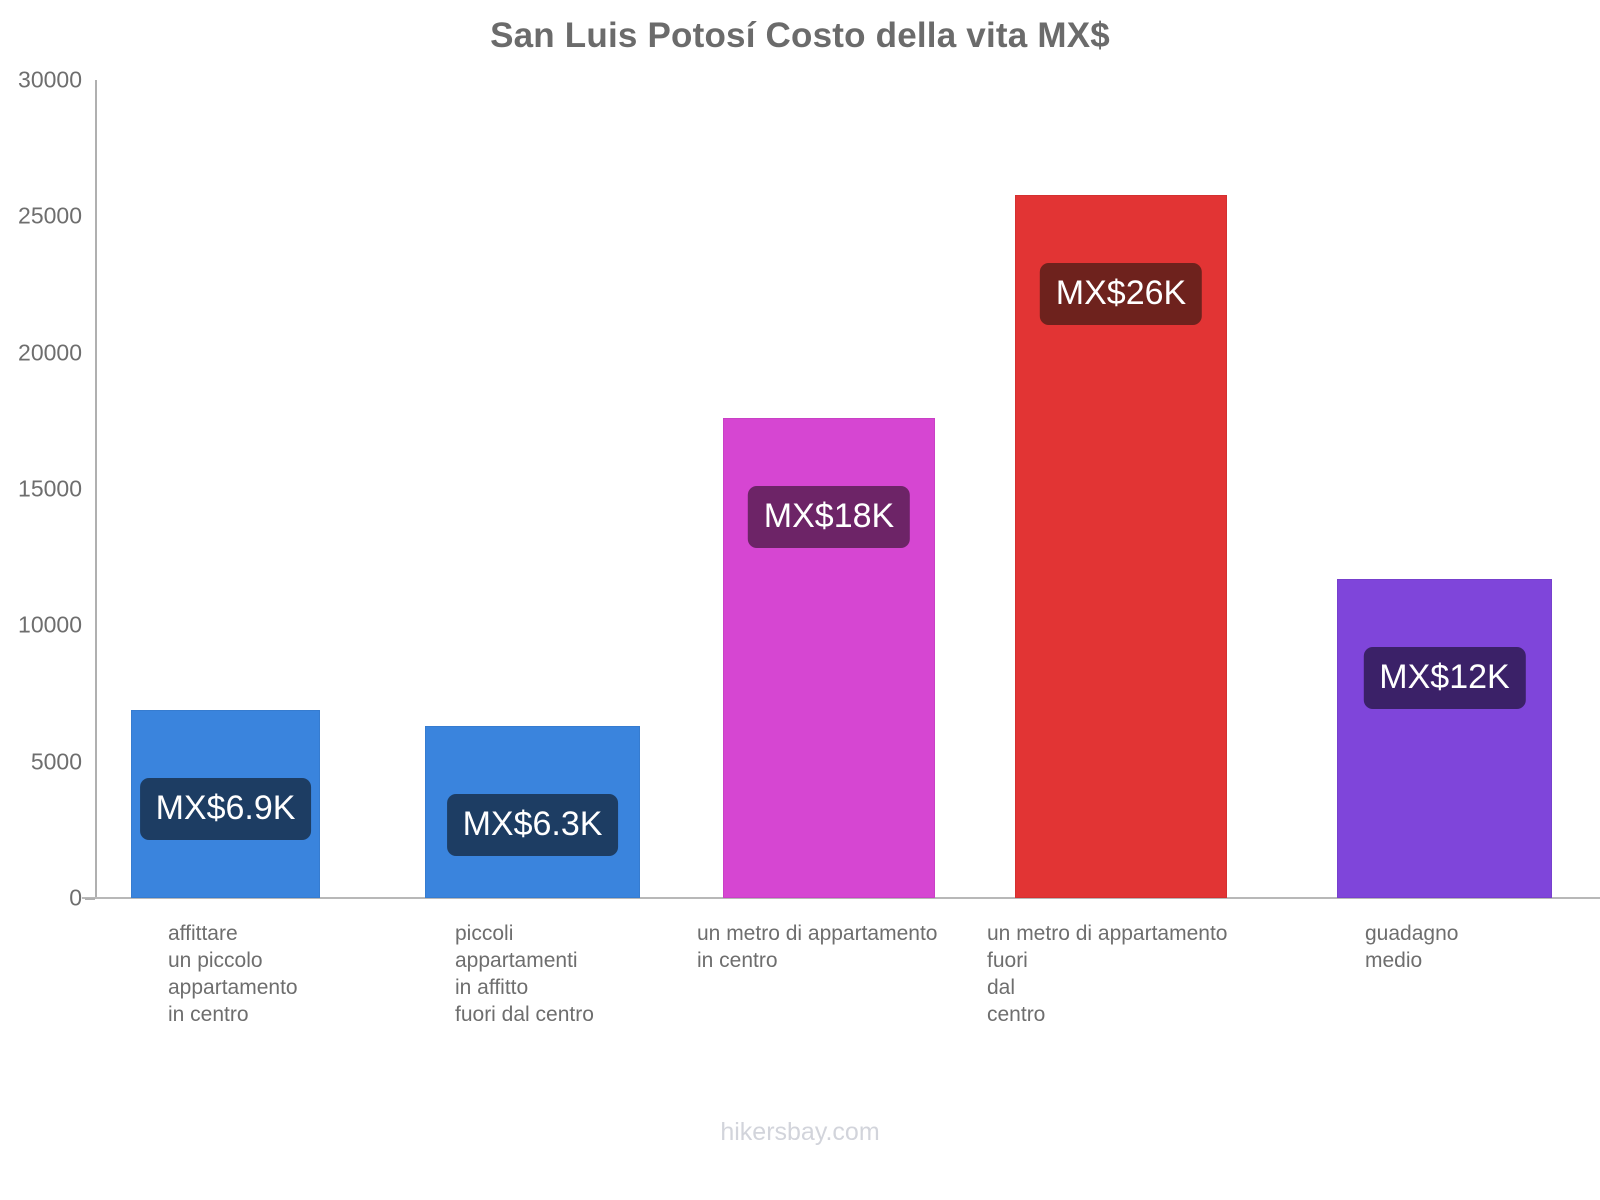  What do you see at coordinates (1444, 677) in the screenshot?
I see `bar-value-label: MX$12K` at bounding box center [1444, 677].